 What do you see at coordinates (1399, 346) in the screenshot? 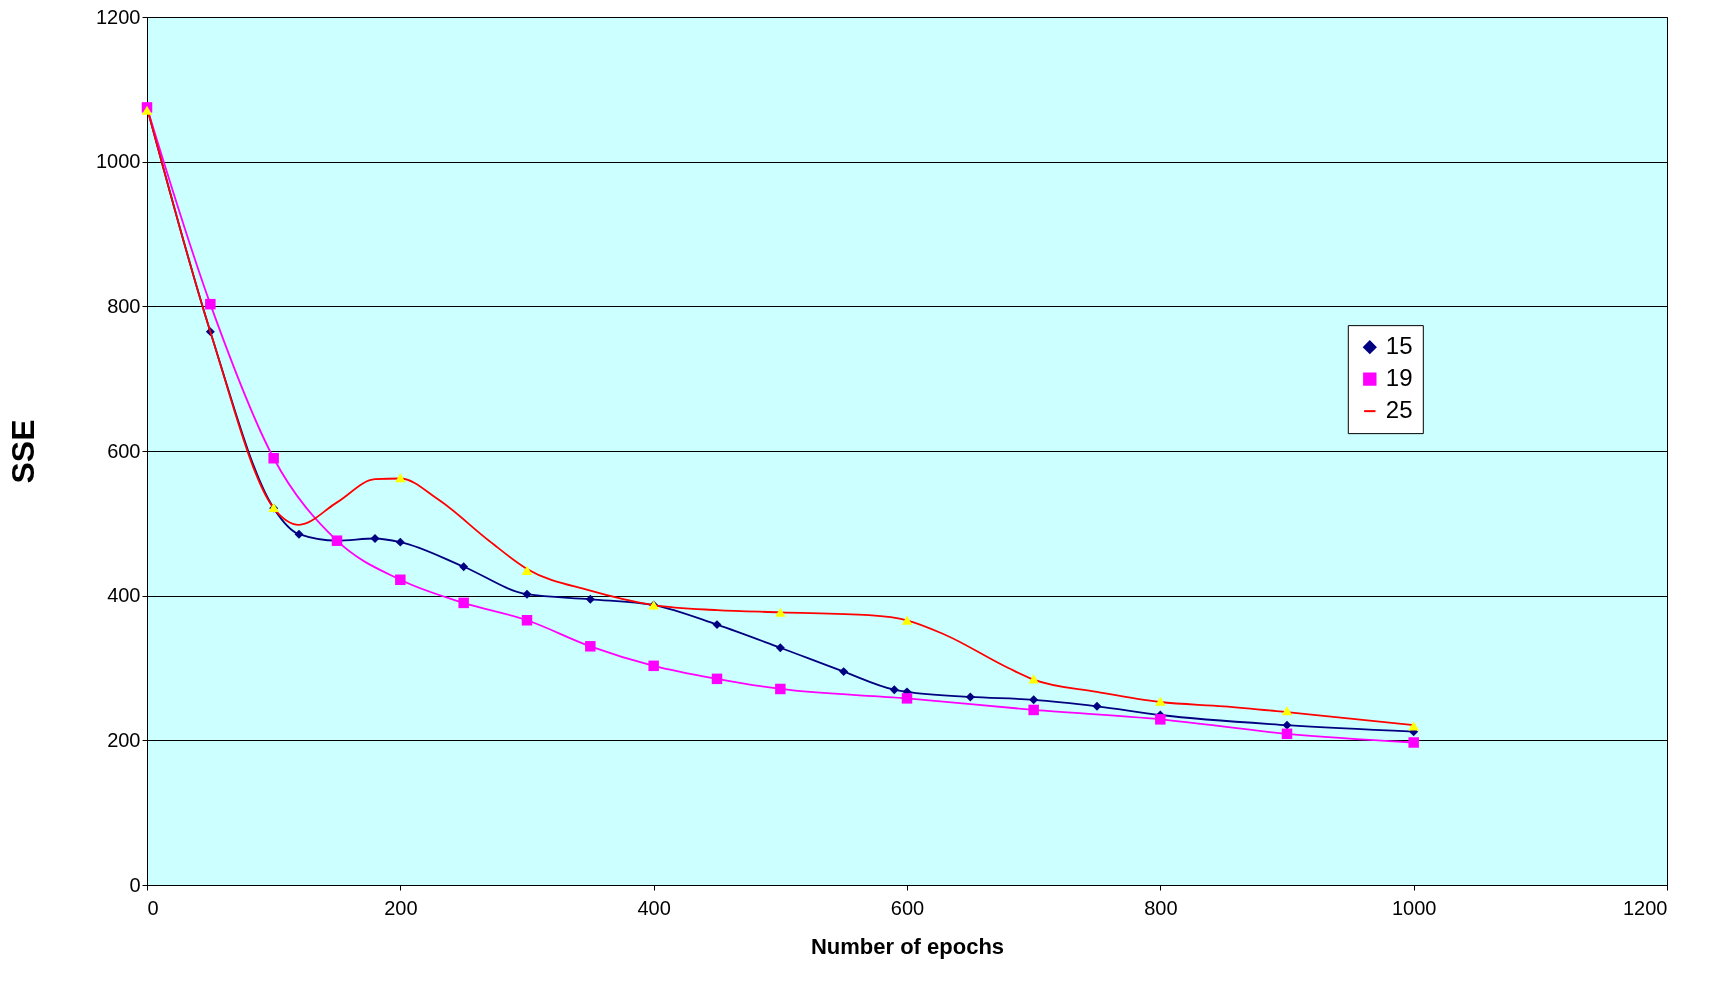
I see `legend-label: 15` at bounding box center [1399, 346].